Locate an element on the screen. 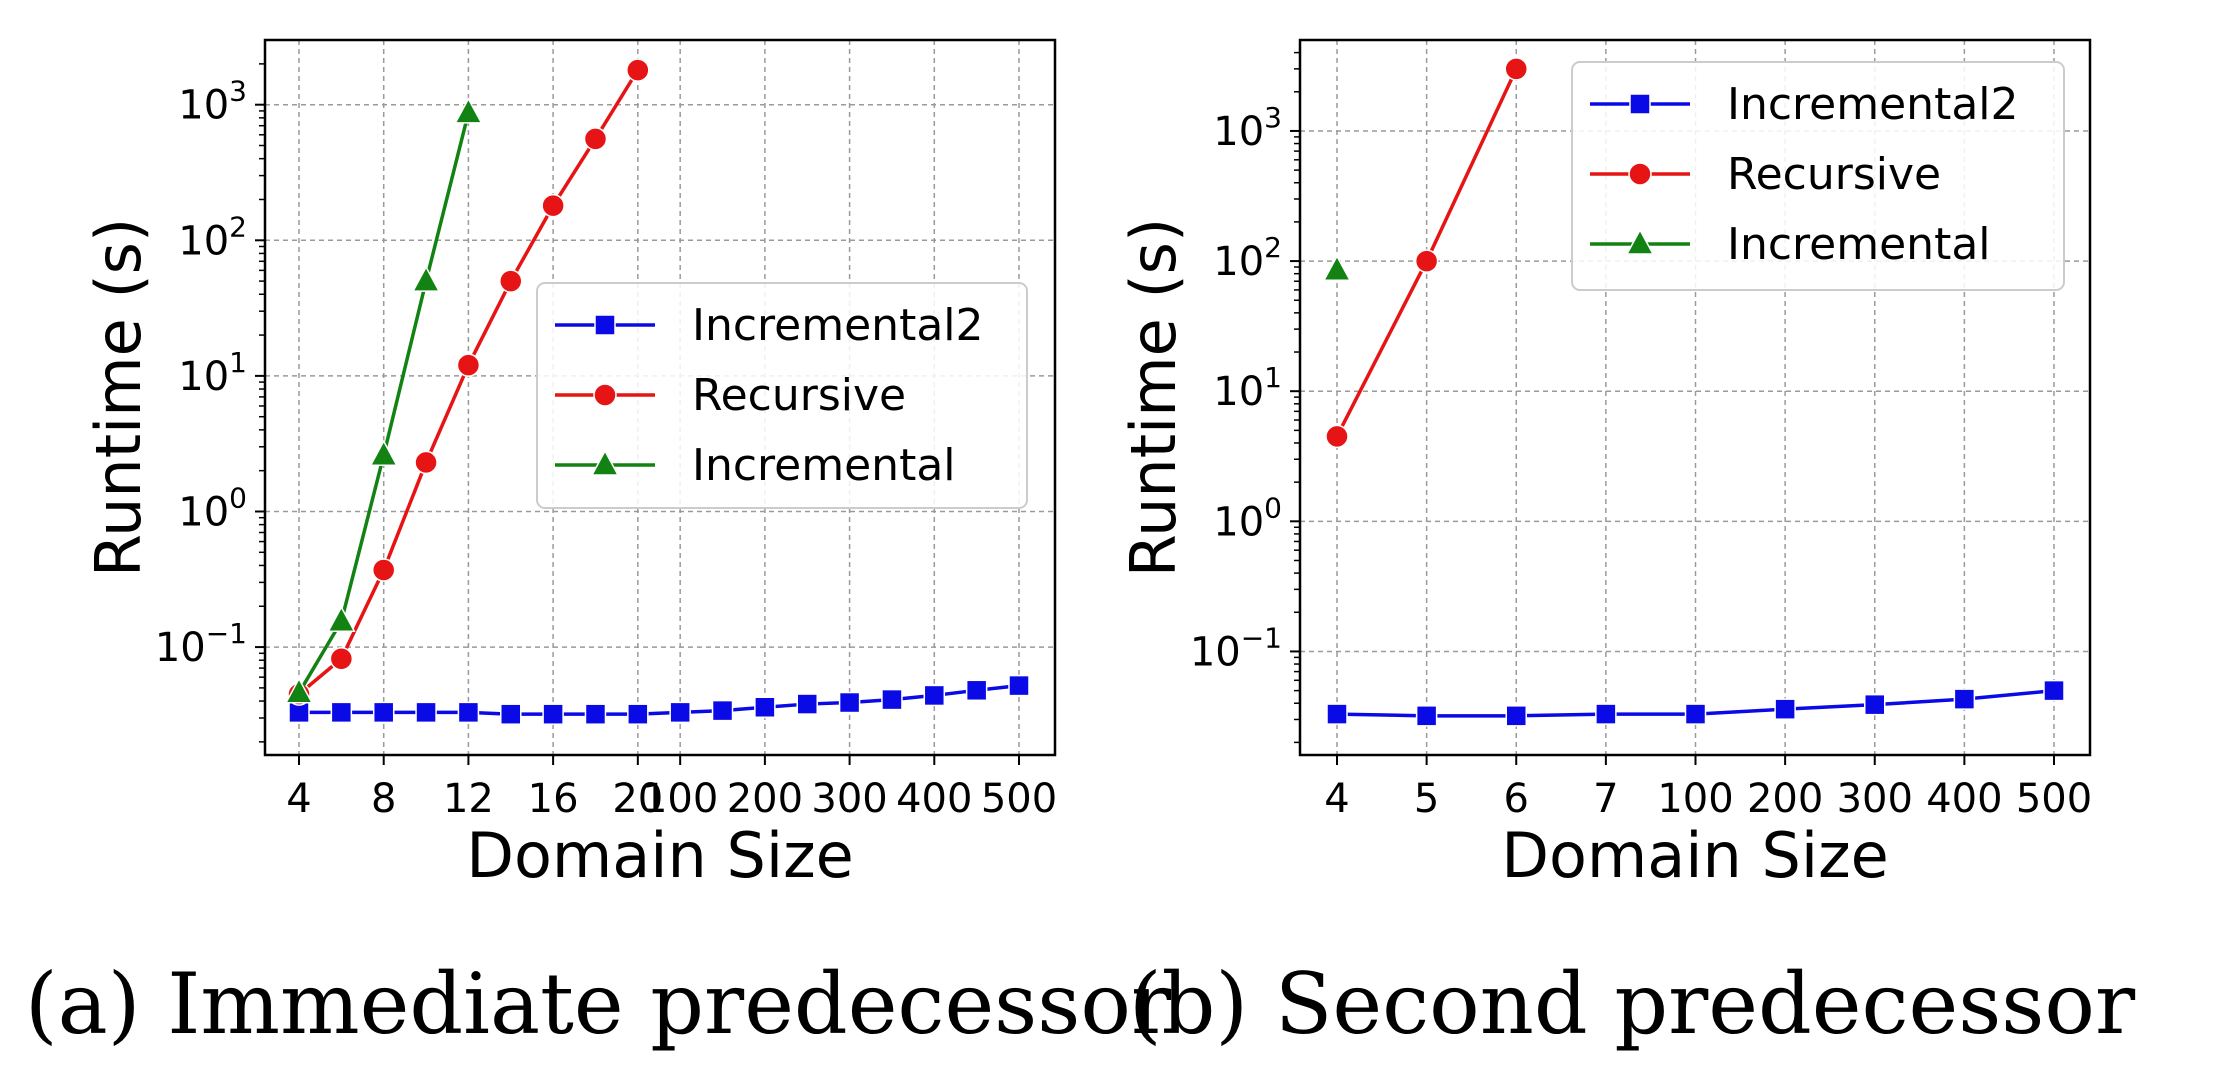 Image resolution: width=2236 pixels, height=1067 pixels. y-tick-label: 10⁰ is located at coordinates (212, 508).